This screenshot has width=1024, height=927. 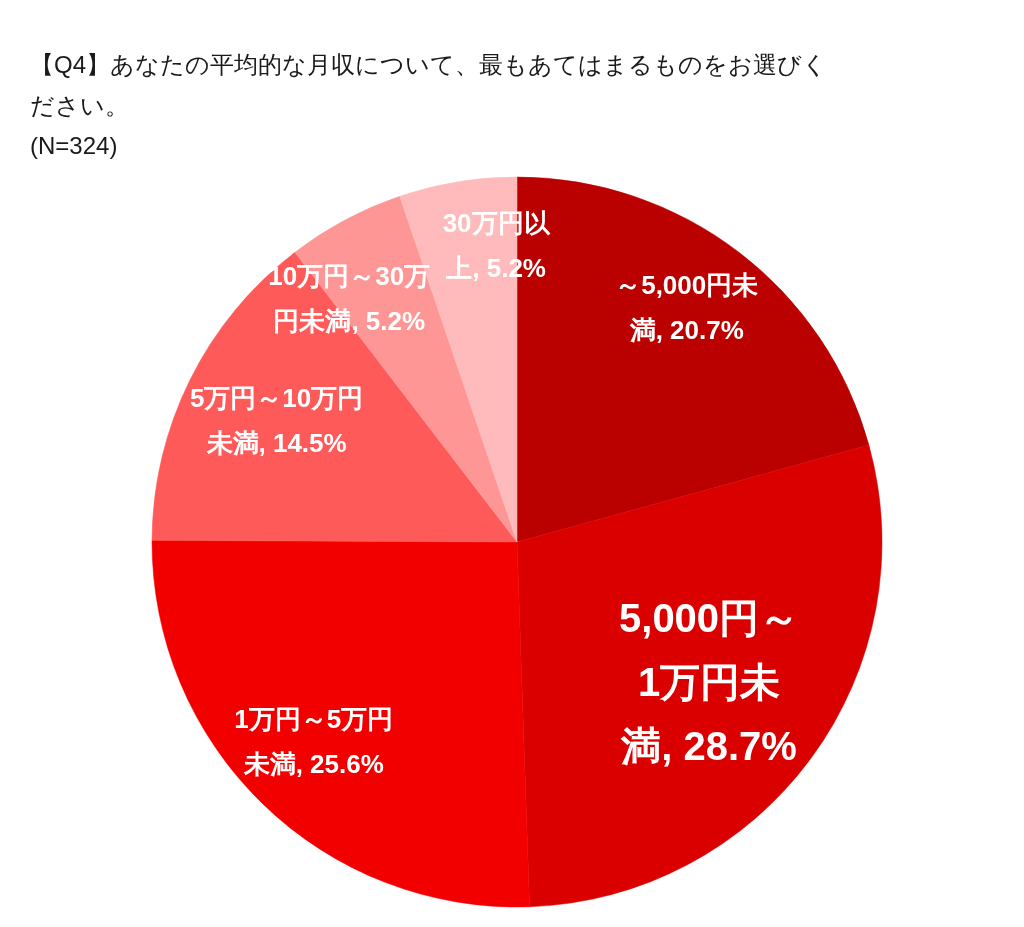 What do you see at coordinates (429, 85) in the screenshot?
I see `chart-title: 【Q4】あなたの平均的な月収について、最もあてはまるものをお選びください。` at bounding box center [429, 85].